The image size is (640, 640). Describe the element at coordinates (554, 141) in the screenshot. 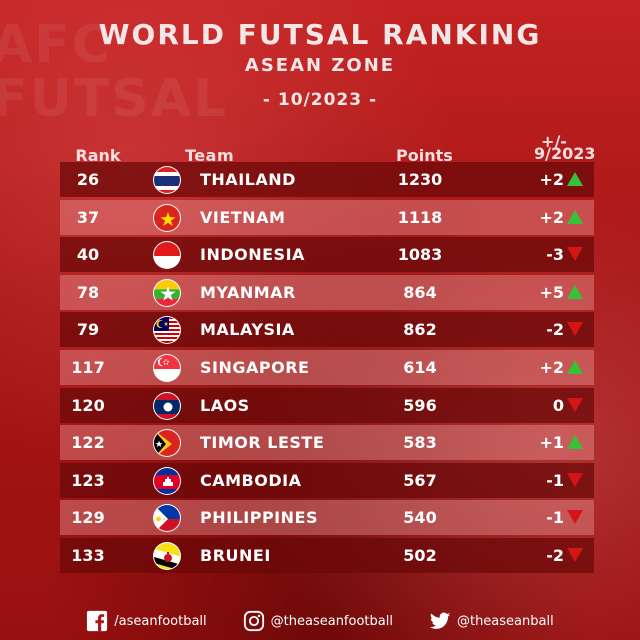

I see `column-header-change-line1: +/-` at that location.